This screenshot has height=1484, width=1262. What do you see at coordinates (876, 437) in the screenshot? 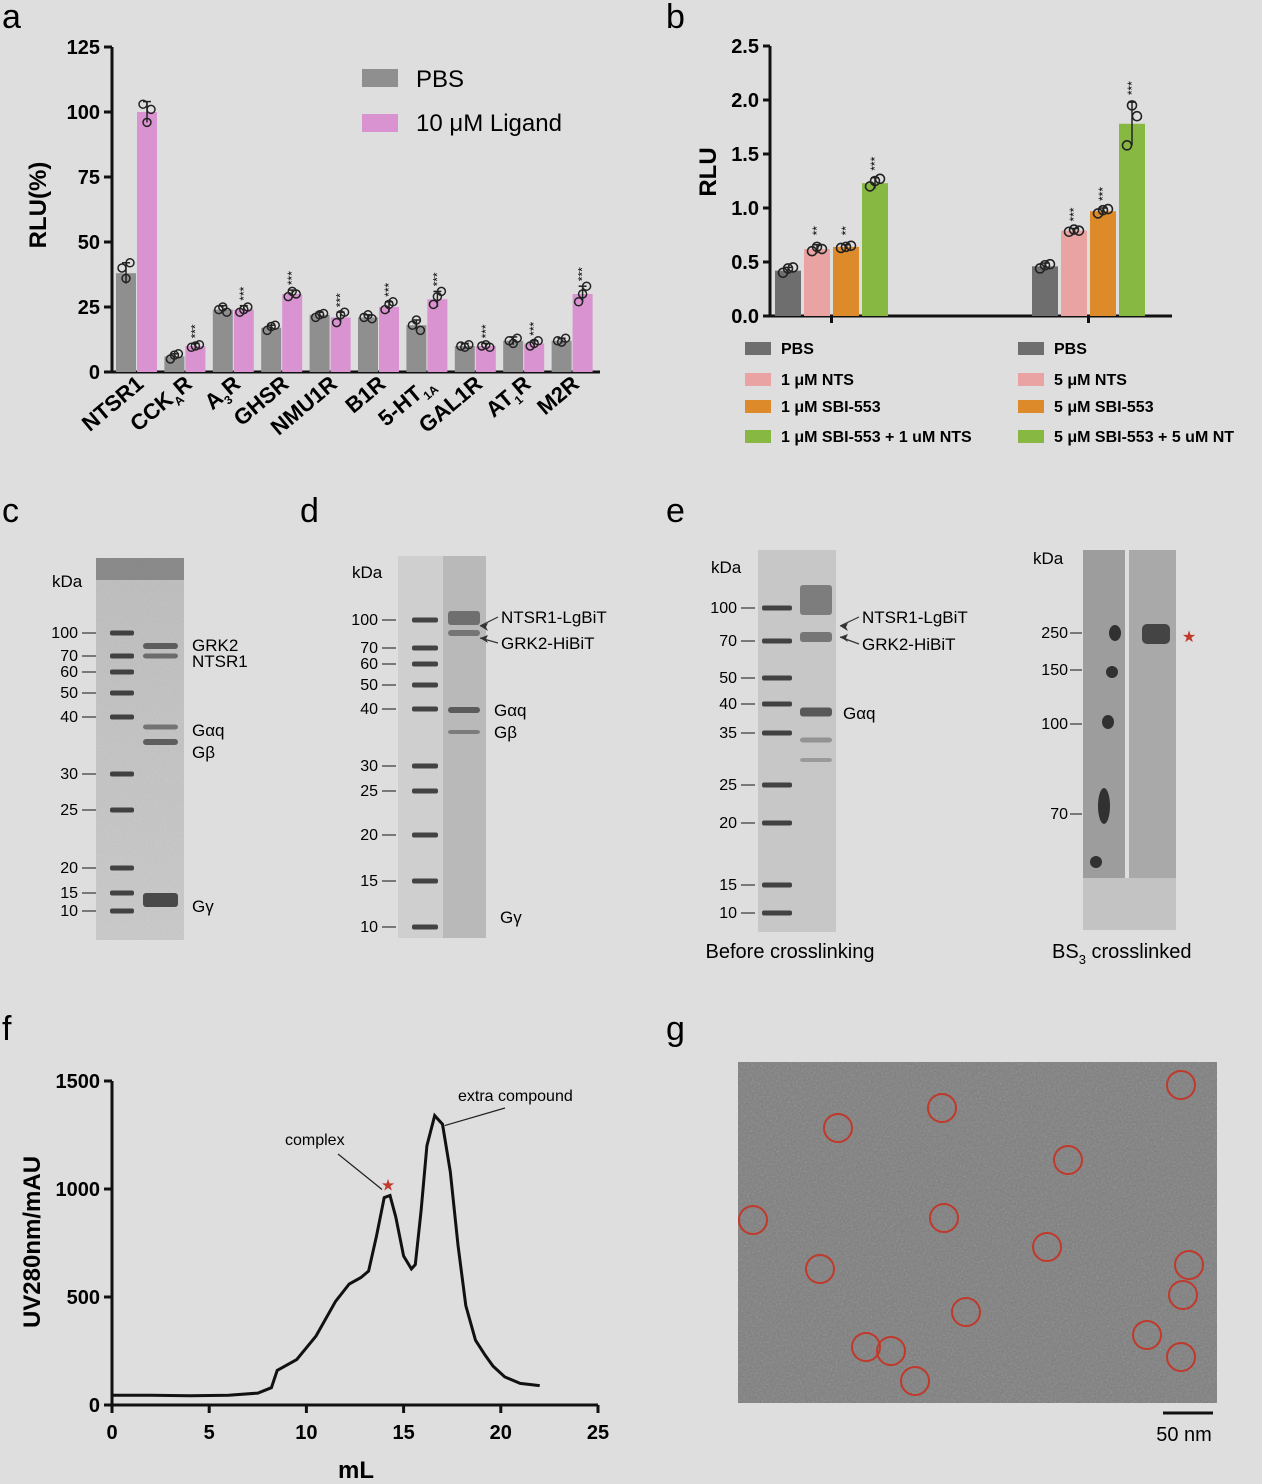
I see `legend-label-b: 1 μM SBI-553 + 1 uM NTS` at bounding box center [876, 437].